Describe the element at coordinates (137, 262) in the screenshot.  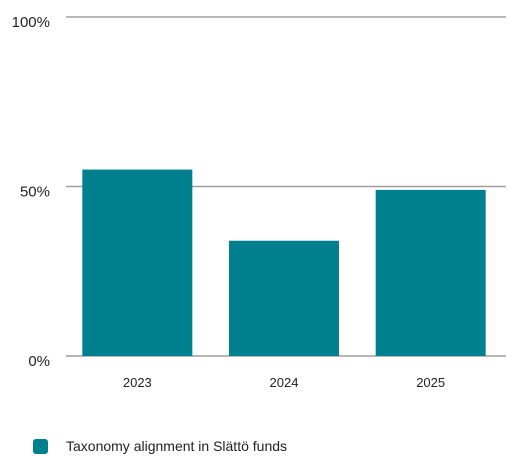
I see `bar-2023` at that location.